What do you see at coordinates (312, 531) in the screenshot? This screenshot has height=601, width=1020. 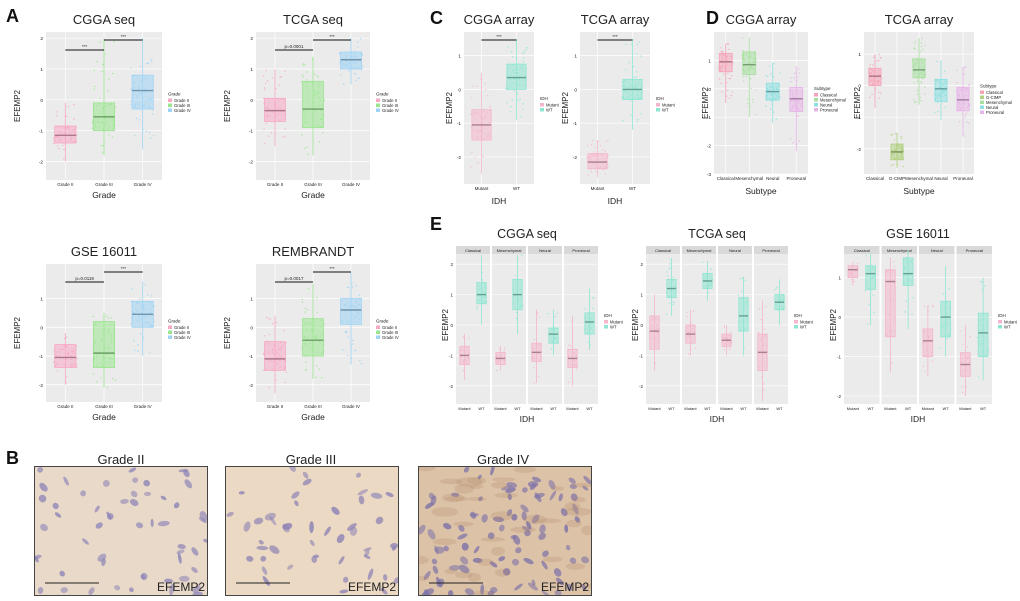 I see `micrograph-image-grade3` at bounding box center [312, 531].